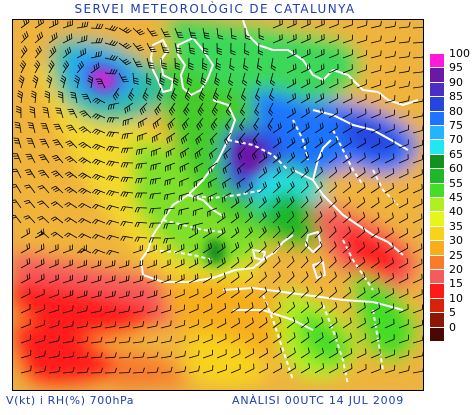 The height and width of the screenshot is (415, 475). Describe the element at coordinates (456, 183) in the screenshot. I see `legend-label: 55` at that location.